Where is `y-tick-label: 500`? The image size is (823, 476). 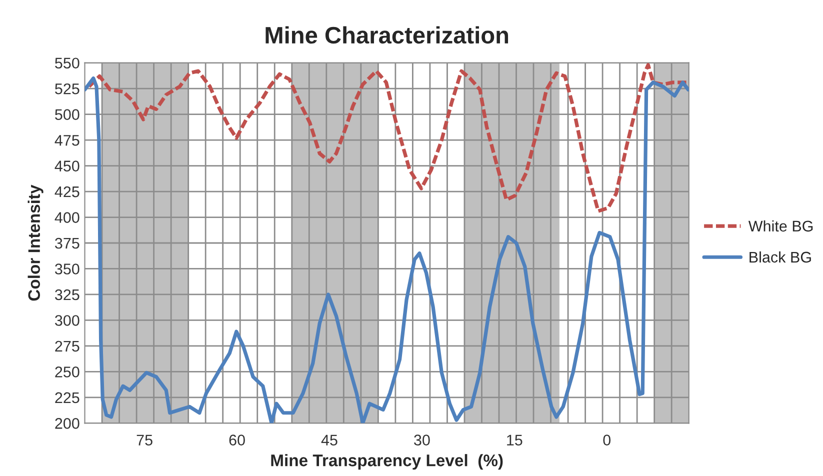
y-tick-label: 500 is located at coordinates (67, 114).